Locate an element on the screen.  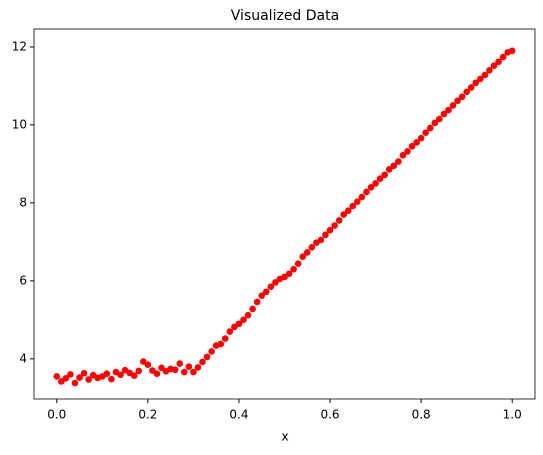
y-tick-label: 12 is located at coordinates (19, 46).